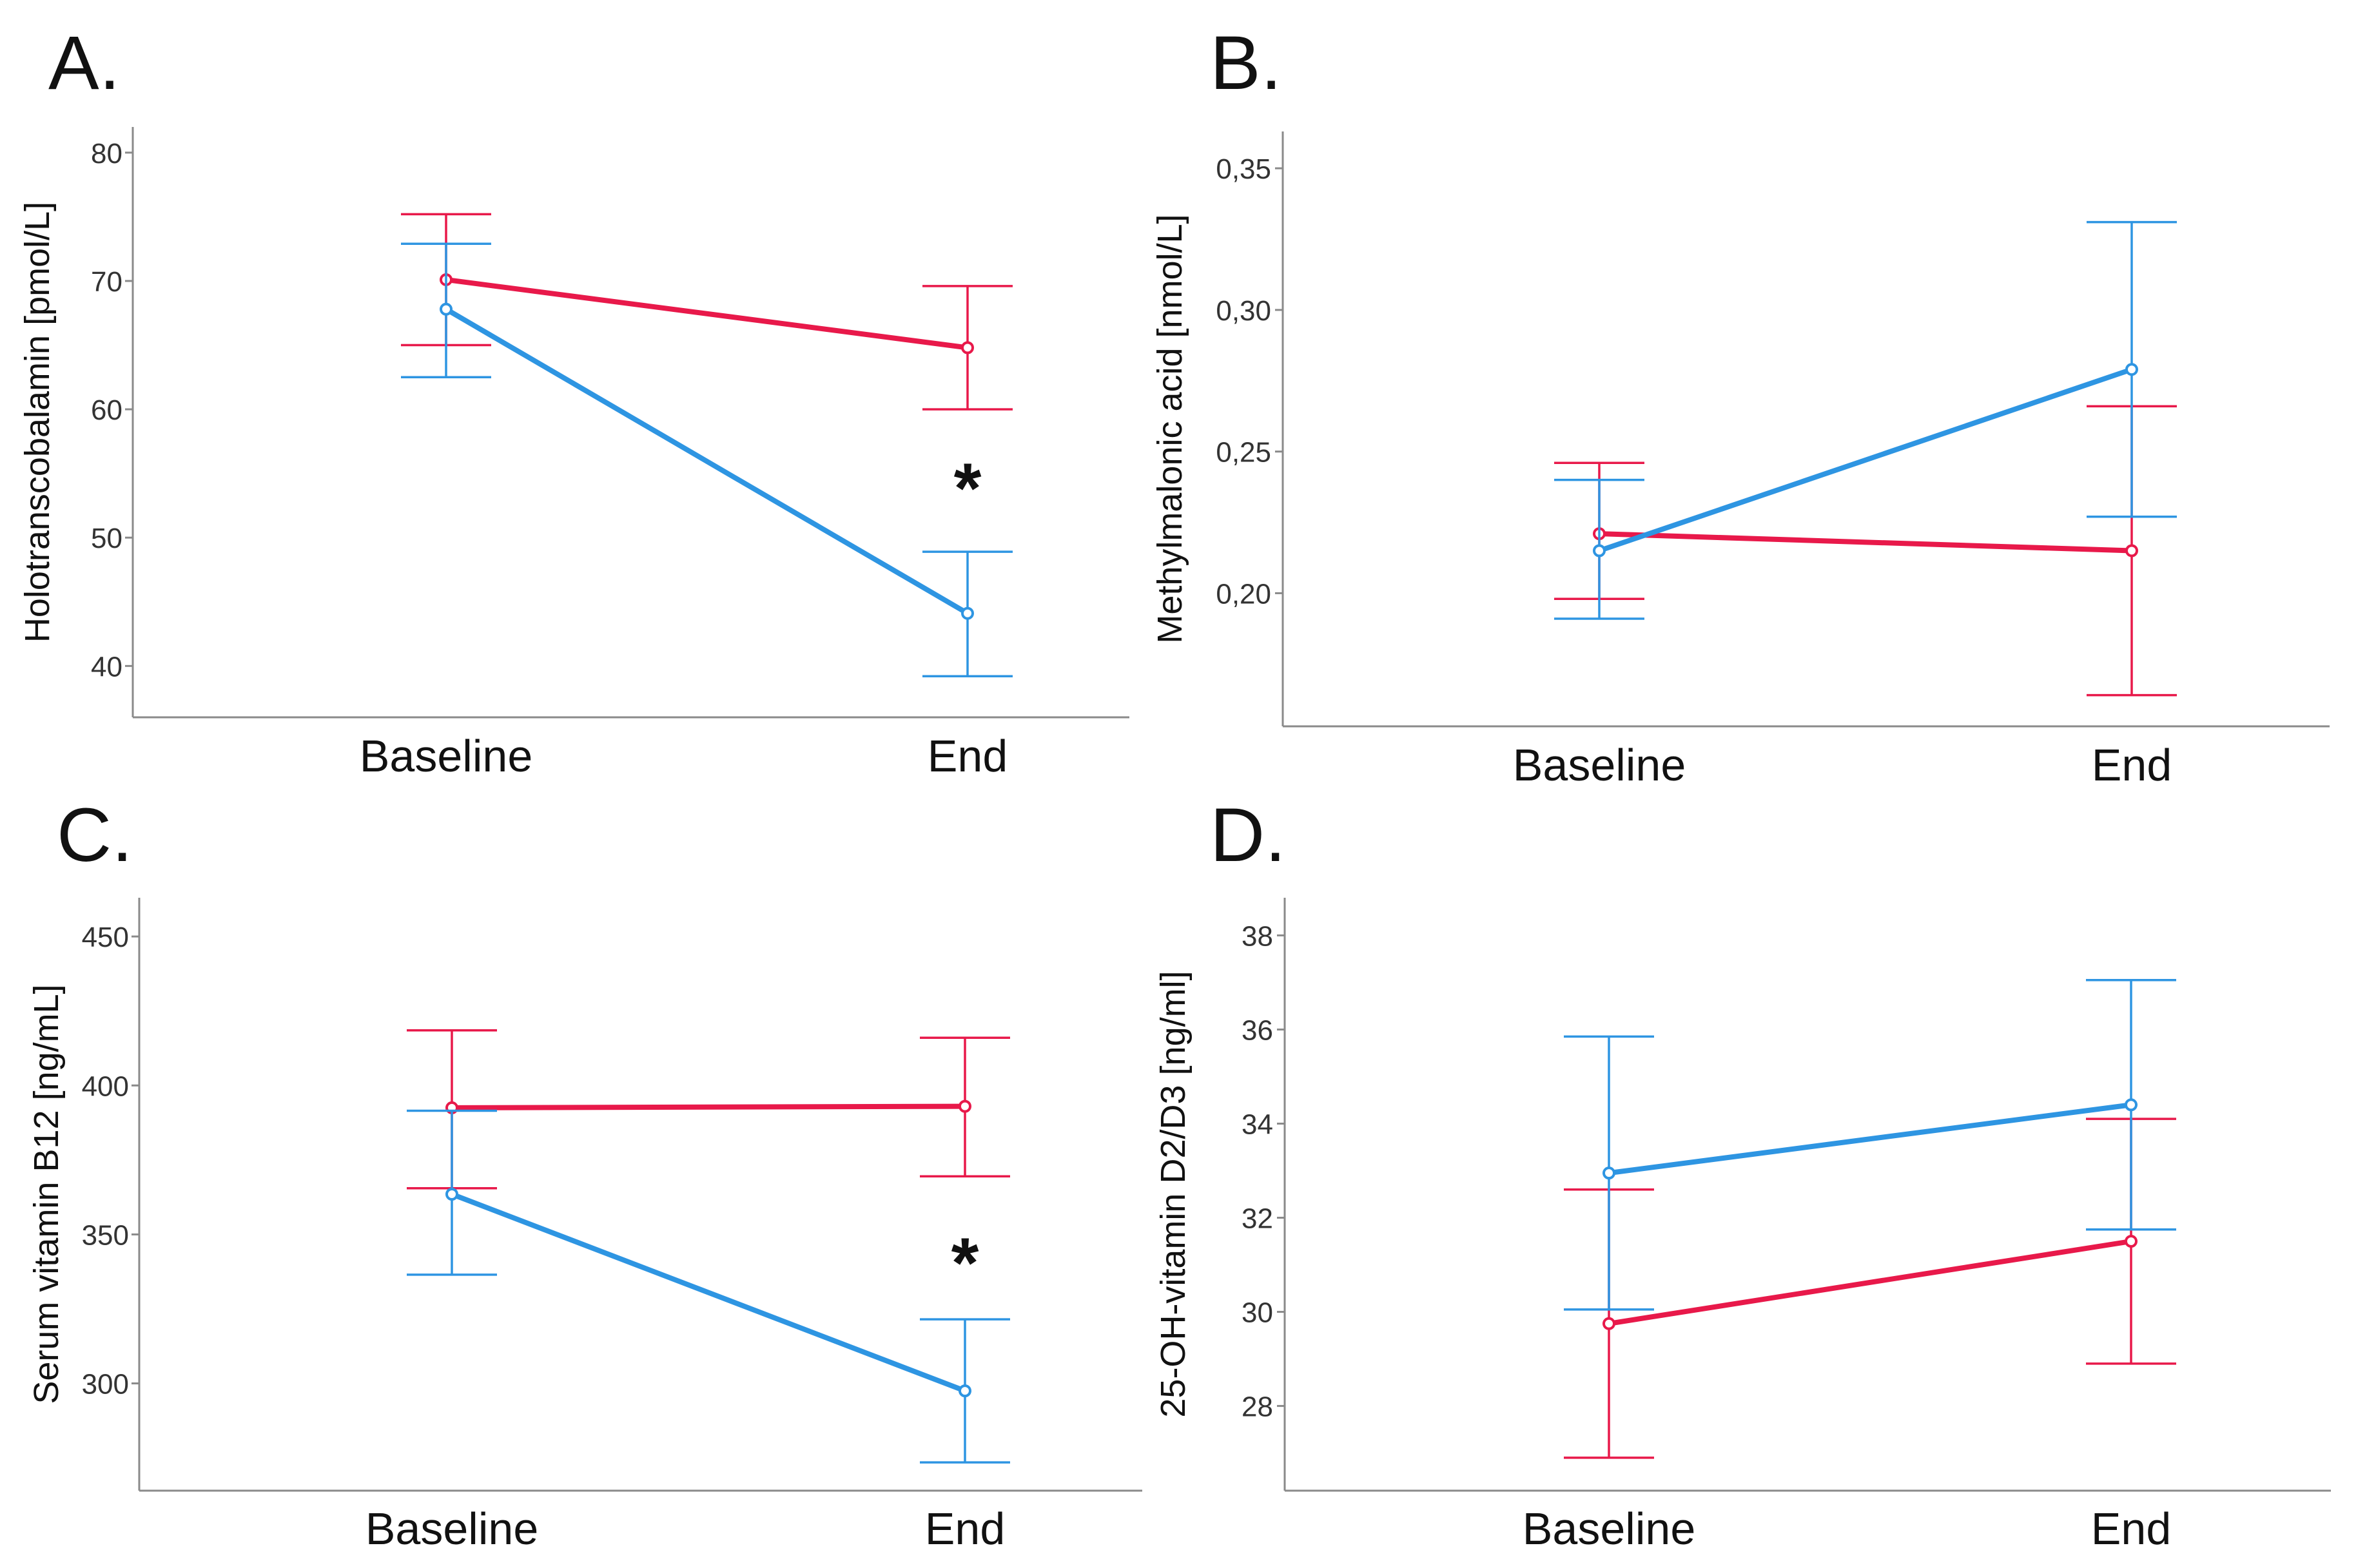 Image resolution: width=2367 pixels, height=1568 pixels. Describe the element at coordinates (1243, 311) in the screenshot. I see `y-tick-label: 0,30` at that location.